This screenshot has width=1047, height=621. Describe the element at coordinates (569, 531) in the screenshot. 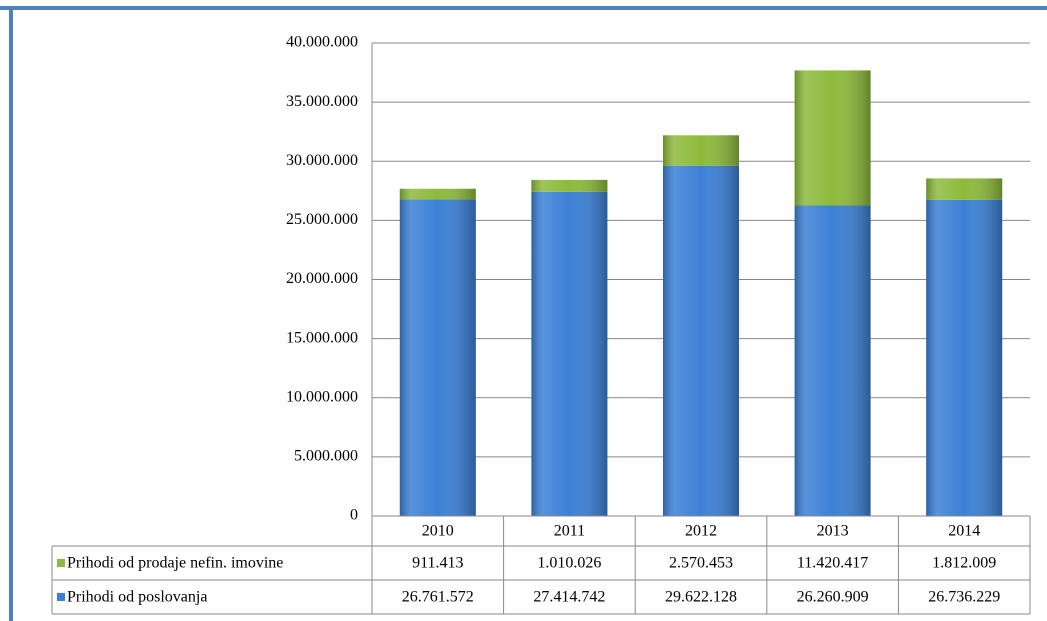

I see `x-tick-label: 2011` at that location.